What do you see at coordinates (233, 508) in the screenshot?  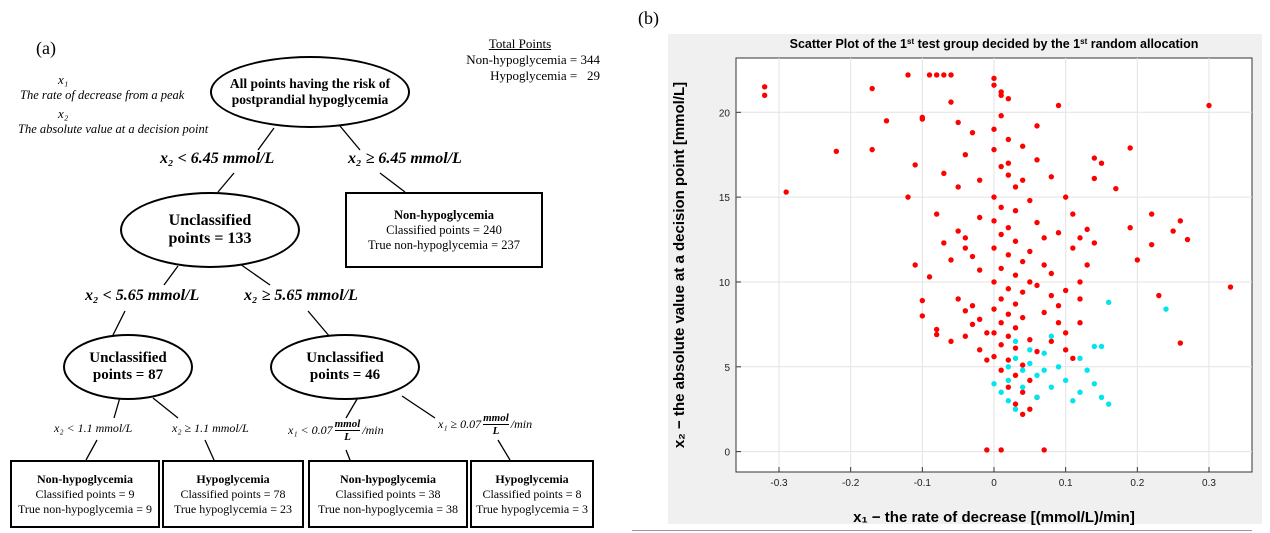 I see `leaf-2-true: True hypoglycemia = 23` at bounding box center [233, 508].